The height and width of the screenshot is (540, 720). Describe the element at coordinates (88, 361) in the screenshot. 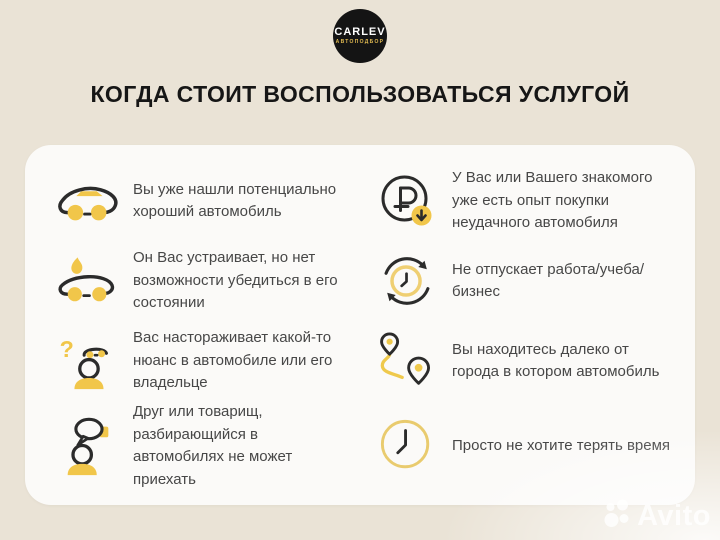

I see `person-question-icon: ?` at that location.